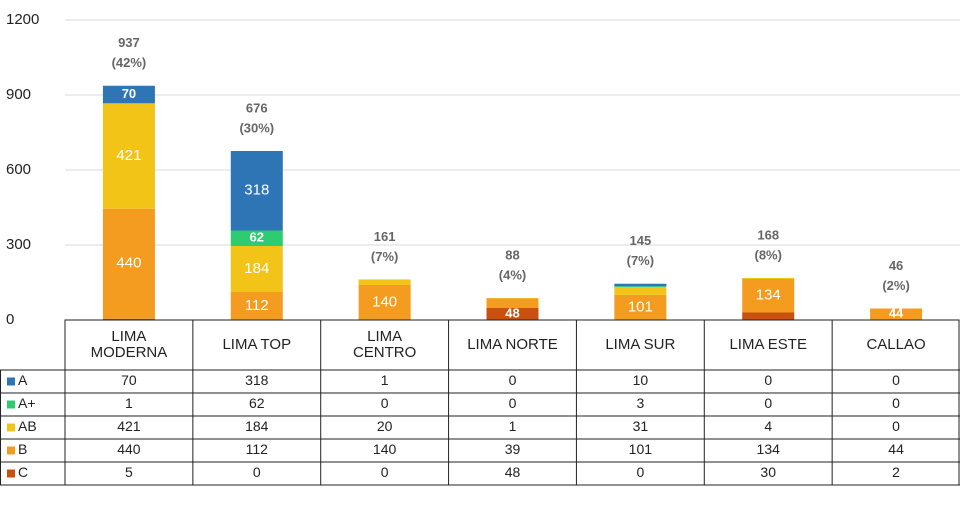  I want to click on table-value: 4, so click(768, 426).